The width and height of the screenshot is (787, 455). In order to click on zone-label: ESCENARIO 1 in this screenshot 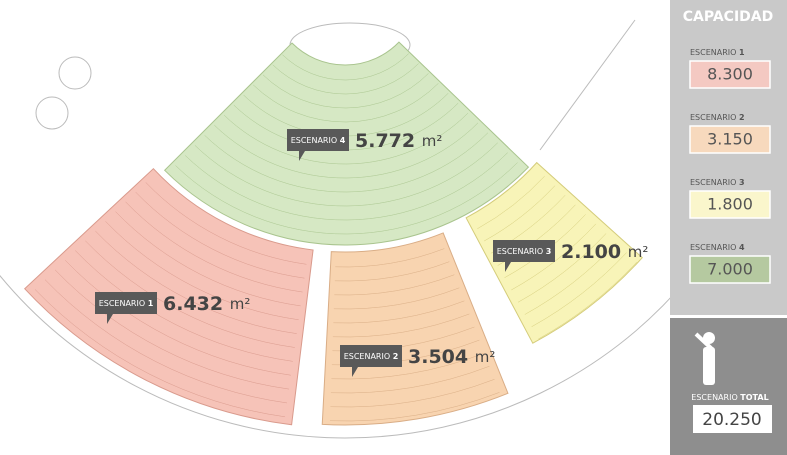, I will do `click(126, 303)`.